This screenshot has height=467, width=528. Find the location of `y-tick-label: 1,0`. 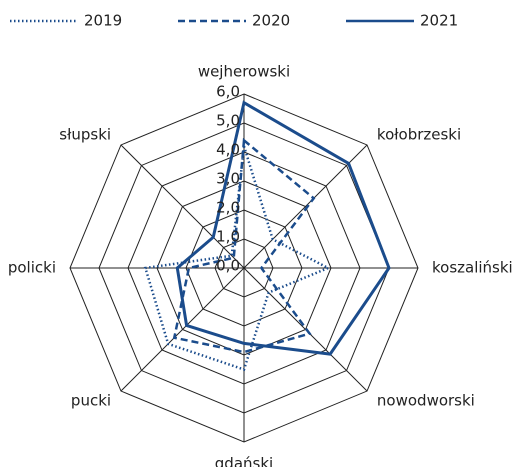

y-tick-label: 1,0 is located at coordinates (228, 237).